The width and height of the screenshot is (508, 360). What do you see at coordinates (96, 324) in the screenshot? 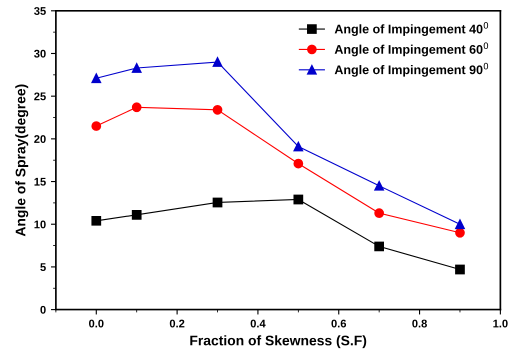
I see `x-tick-label: 0.0` at bounding box center [96, 324].